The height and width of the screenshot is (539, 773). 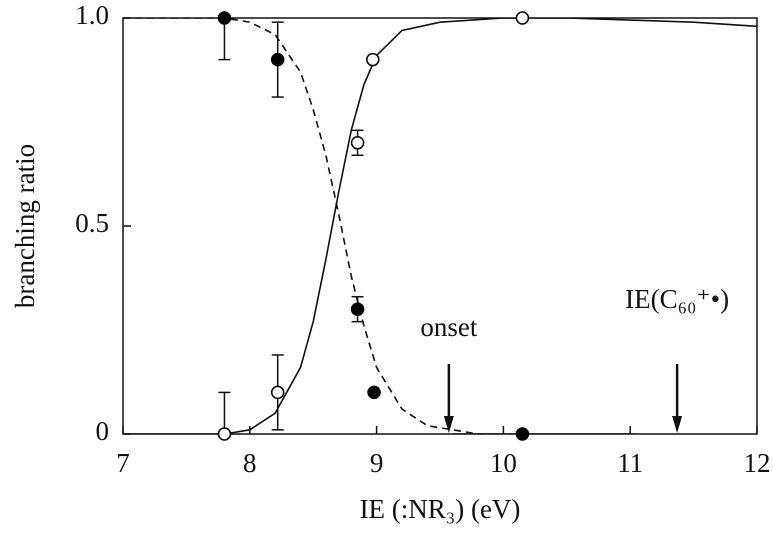 What do you see at coordinates (440, 509) in the screenshot?
I see `x-axis-label: IE (:NR₃) (eV)` at bounding box center [440, 509].